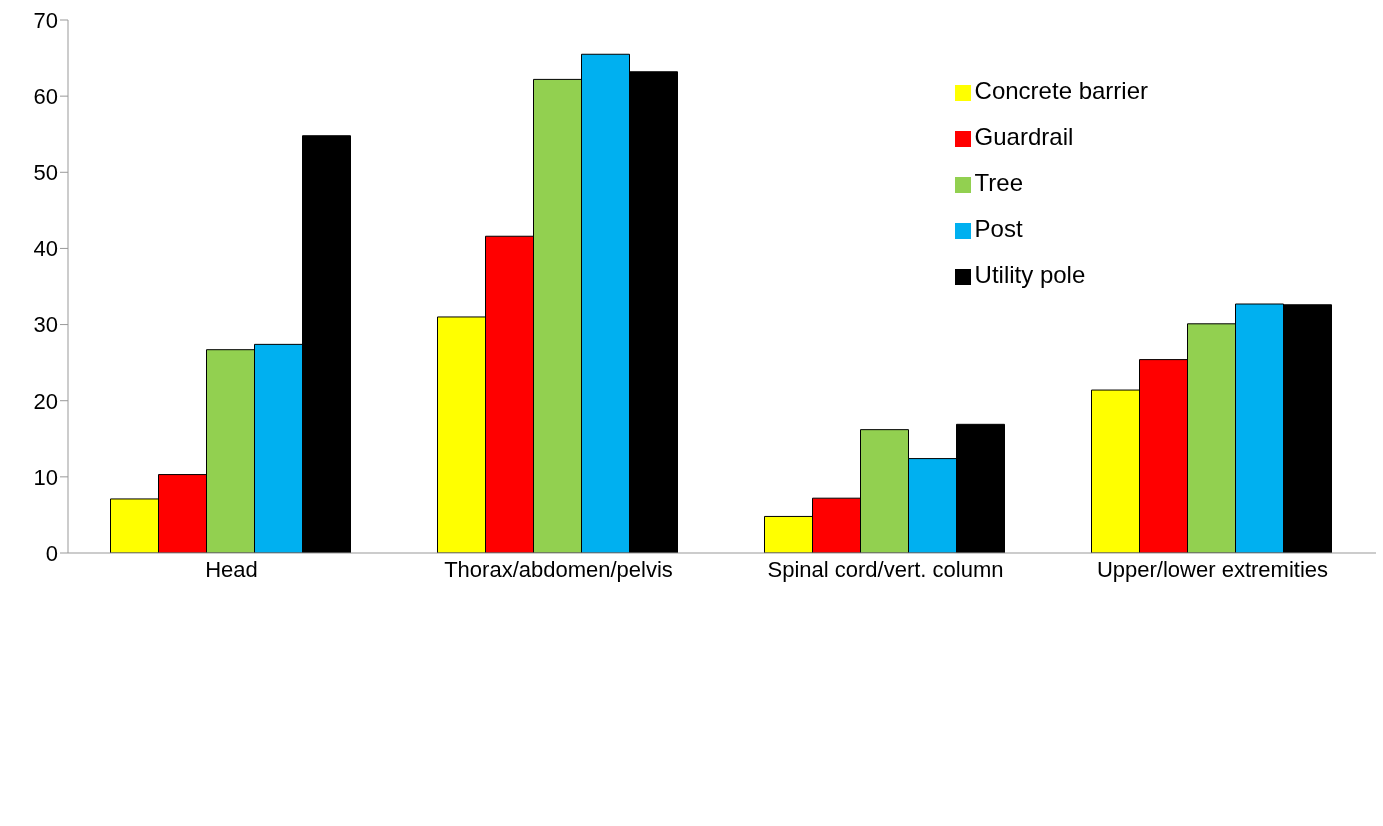 Image resolution: width=1383 pixels, height=826 pixels. Describe the element at coordinates (45, 477) in the screenshot. I see `y-tick-label: 10` at that location.